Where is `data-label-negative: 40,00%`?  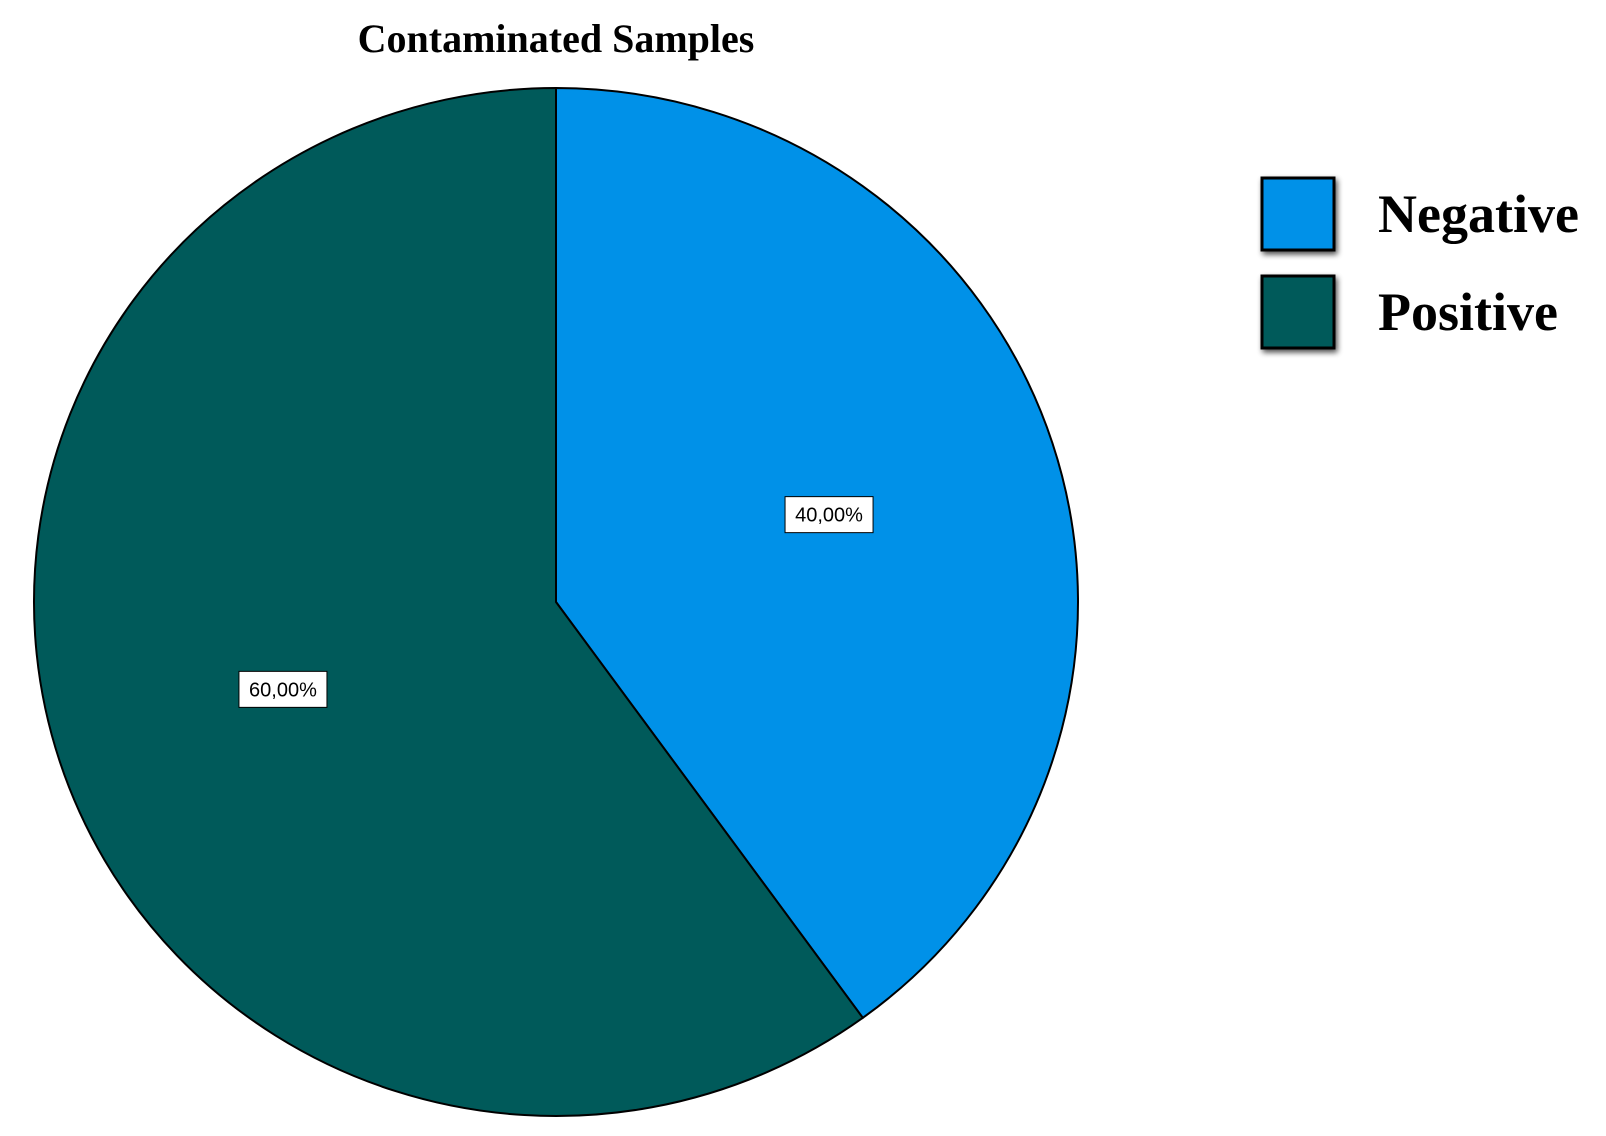
data-label-negative: 40,00% is located at coordinates (829, 515).